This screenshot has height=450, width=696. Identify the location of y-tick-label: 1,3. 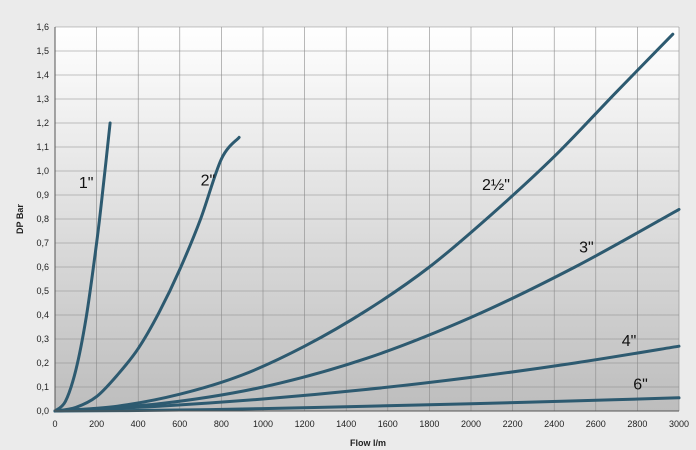
(42, 99).